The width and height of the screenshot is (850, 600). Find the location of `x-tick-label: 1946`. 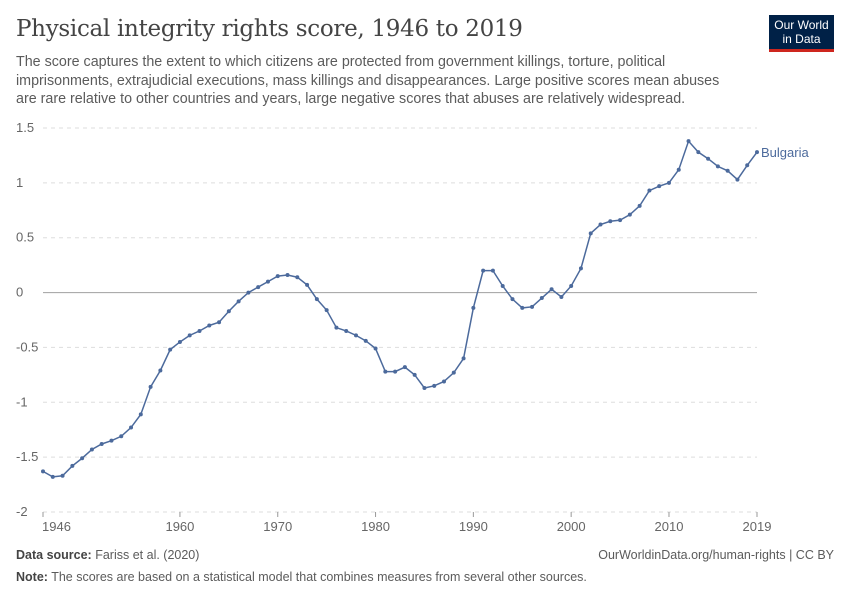

x-tick-label: 1946 is located at coordinates (56, 526).